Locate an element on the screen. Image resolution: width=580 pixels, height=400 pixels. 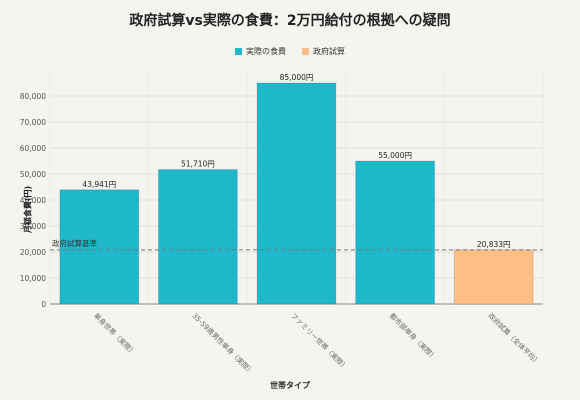
legend-item-government: 政府試算 is located at coordinates (323, 51).